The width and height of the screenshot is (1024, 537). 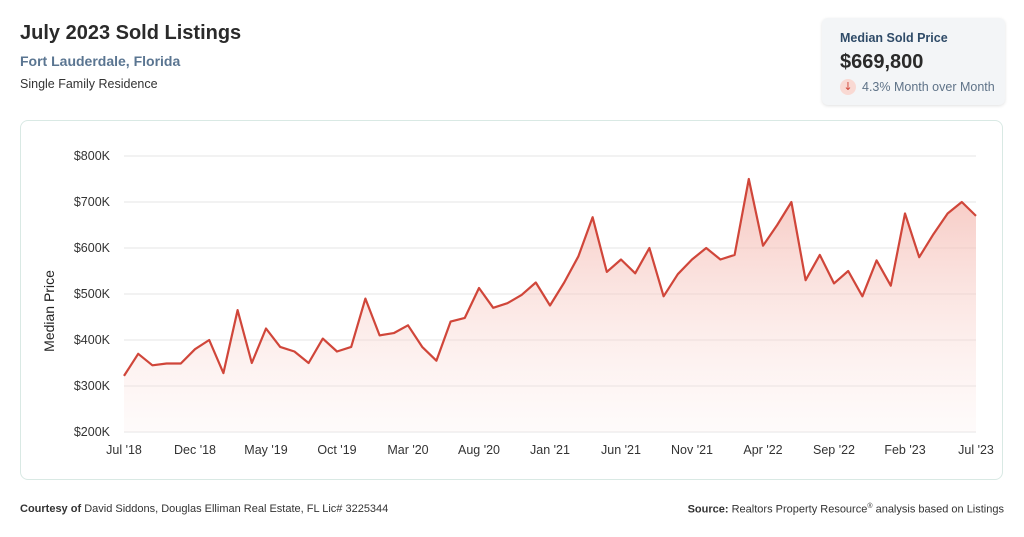 What do you see at coordinates (928, 87) in the screenshot?
I see `stat-change-text: 4.3% Month over Month` at bounding box center [928, 87].